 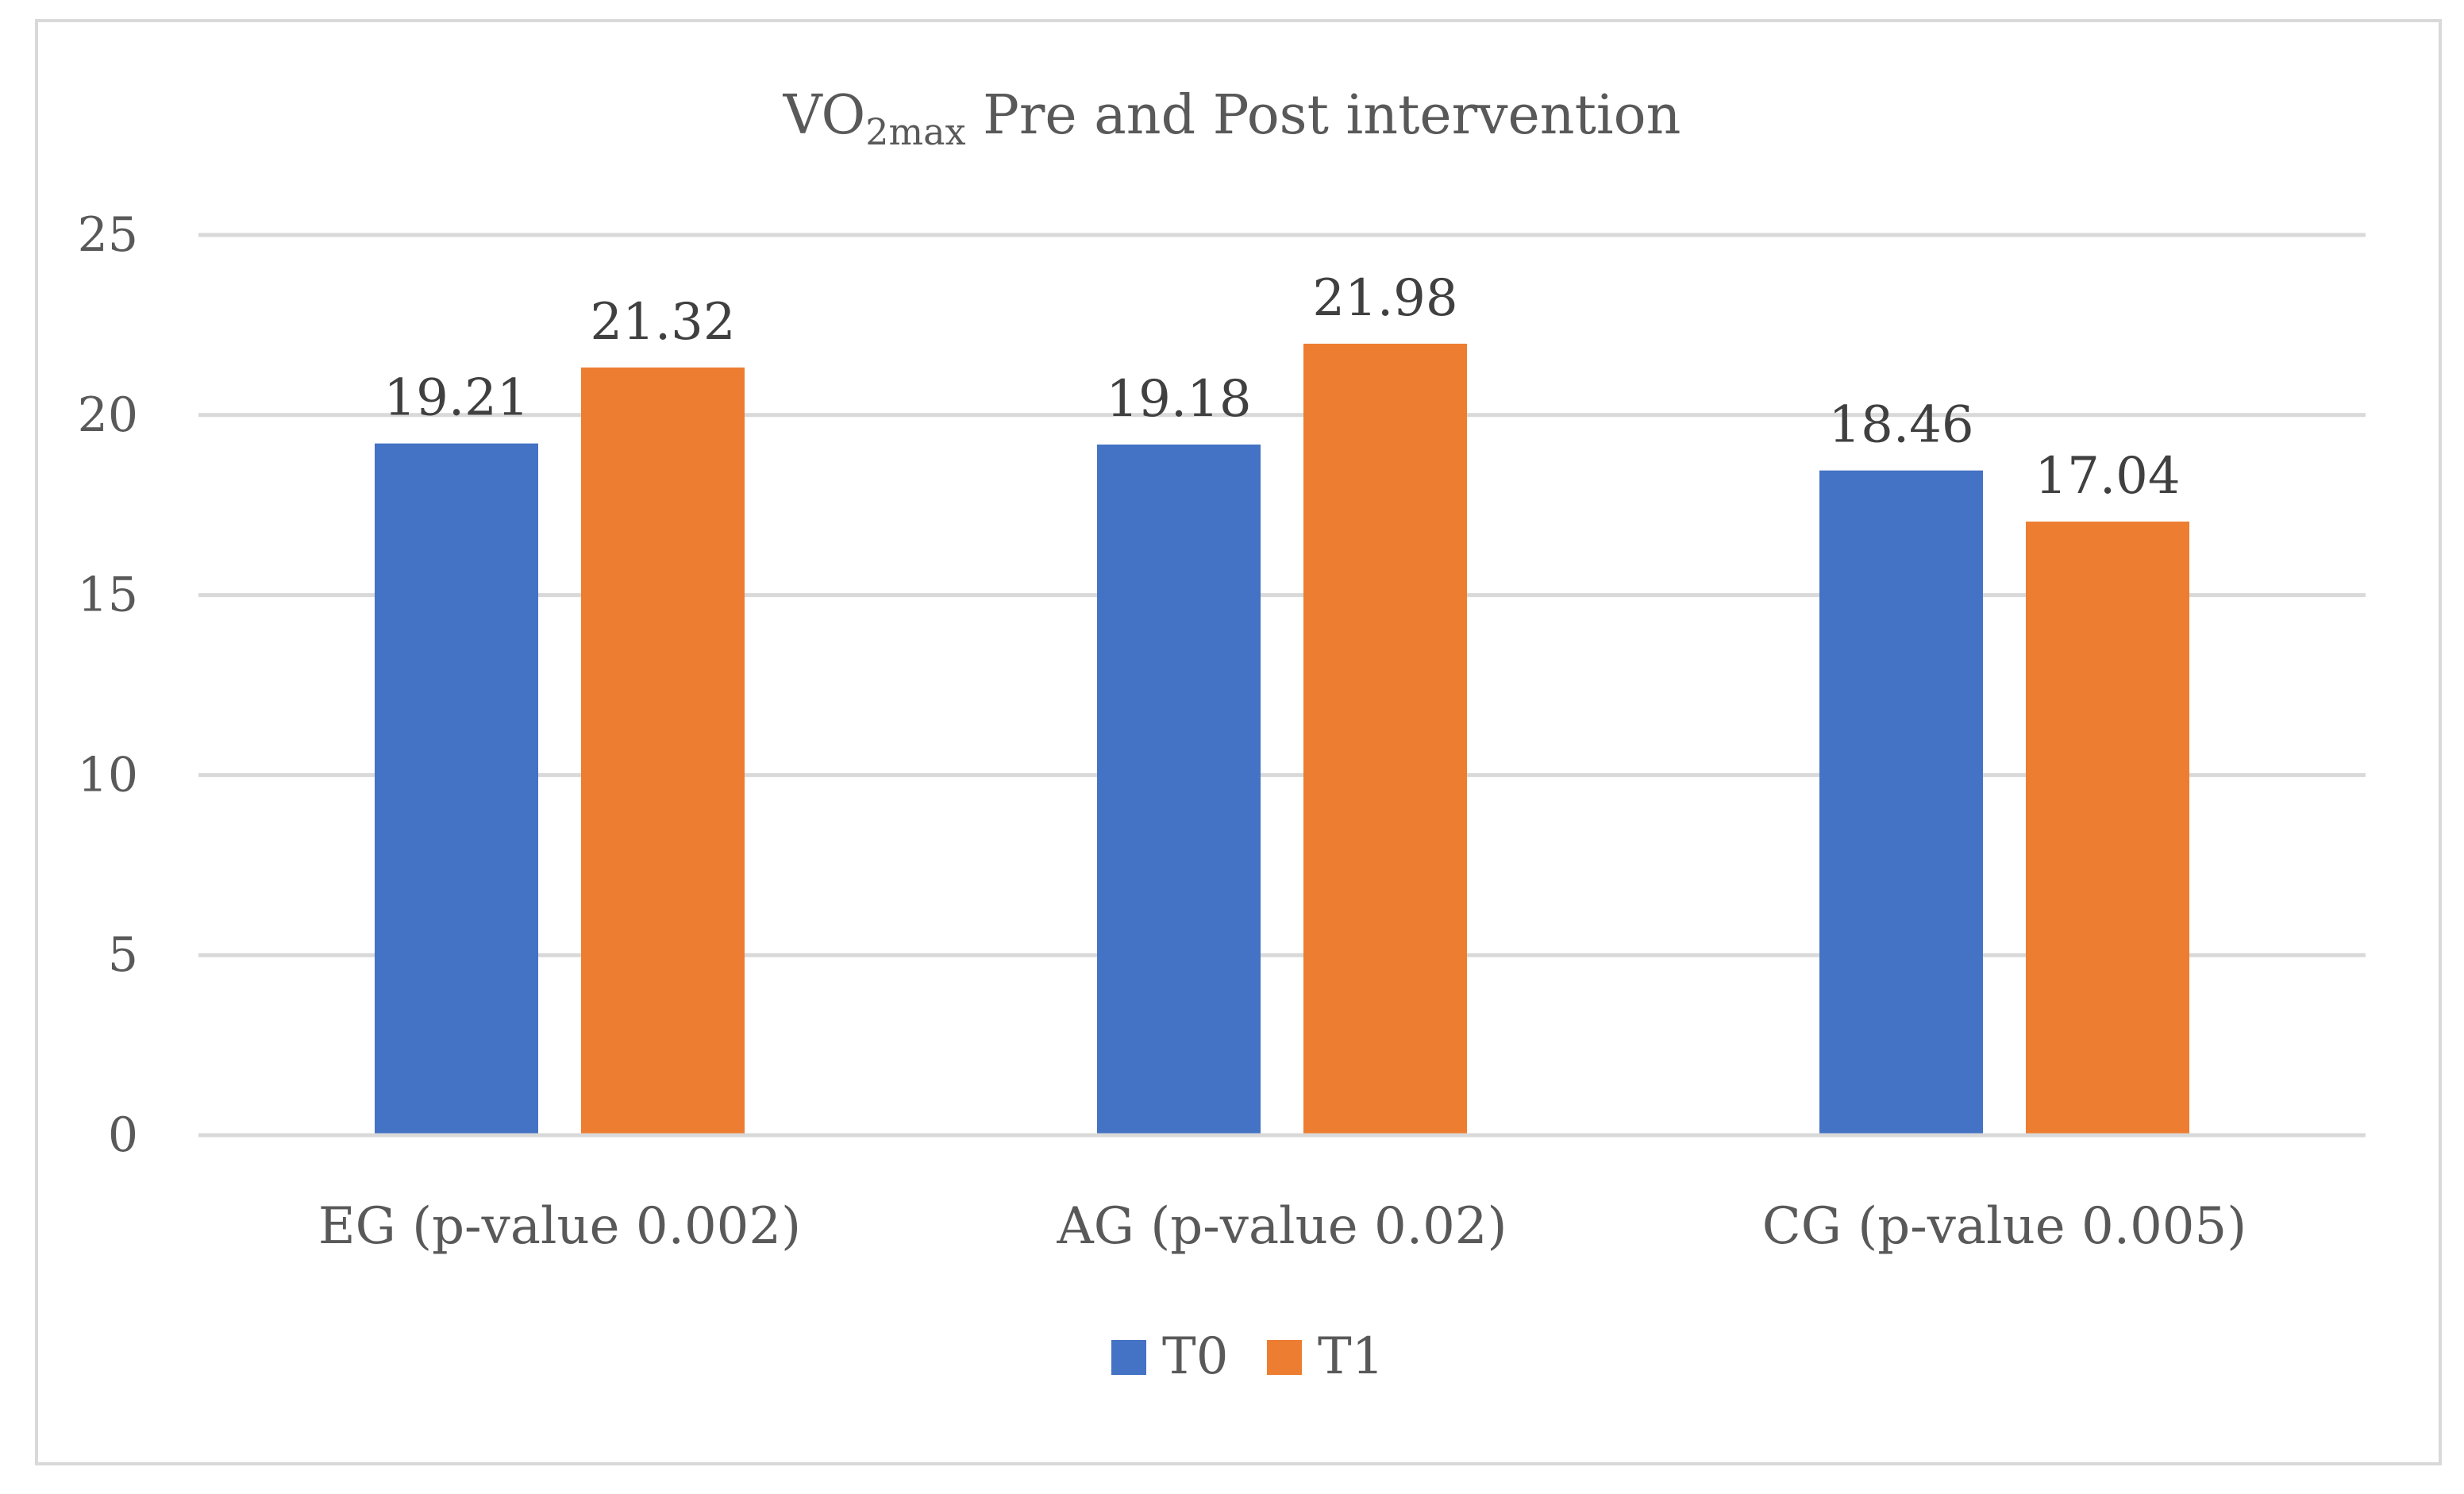 I want to click on y-tick-label-0: 0, so click(x=123, y=1135).